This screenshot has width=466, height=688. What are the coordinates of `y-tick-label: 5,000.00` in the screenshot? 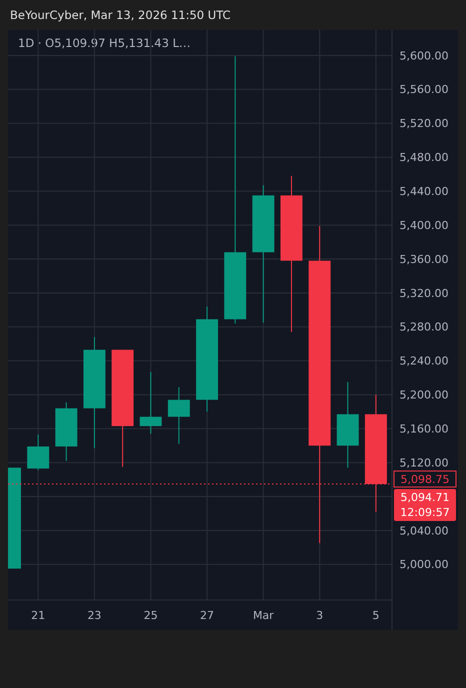 It's located at (424, 565).